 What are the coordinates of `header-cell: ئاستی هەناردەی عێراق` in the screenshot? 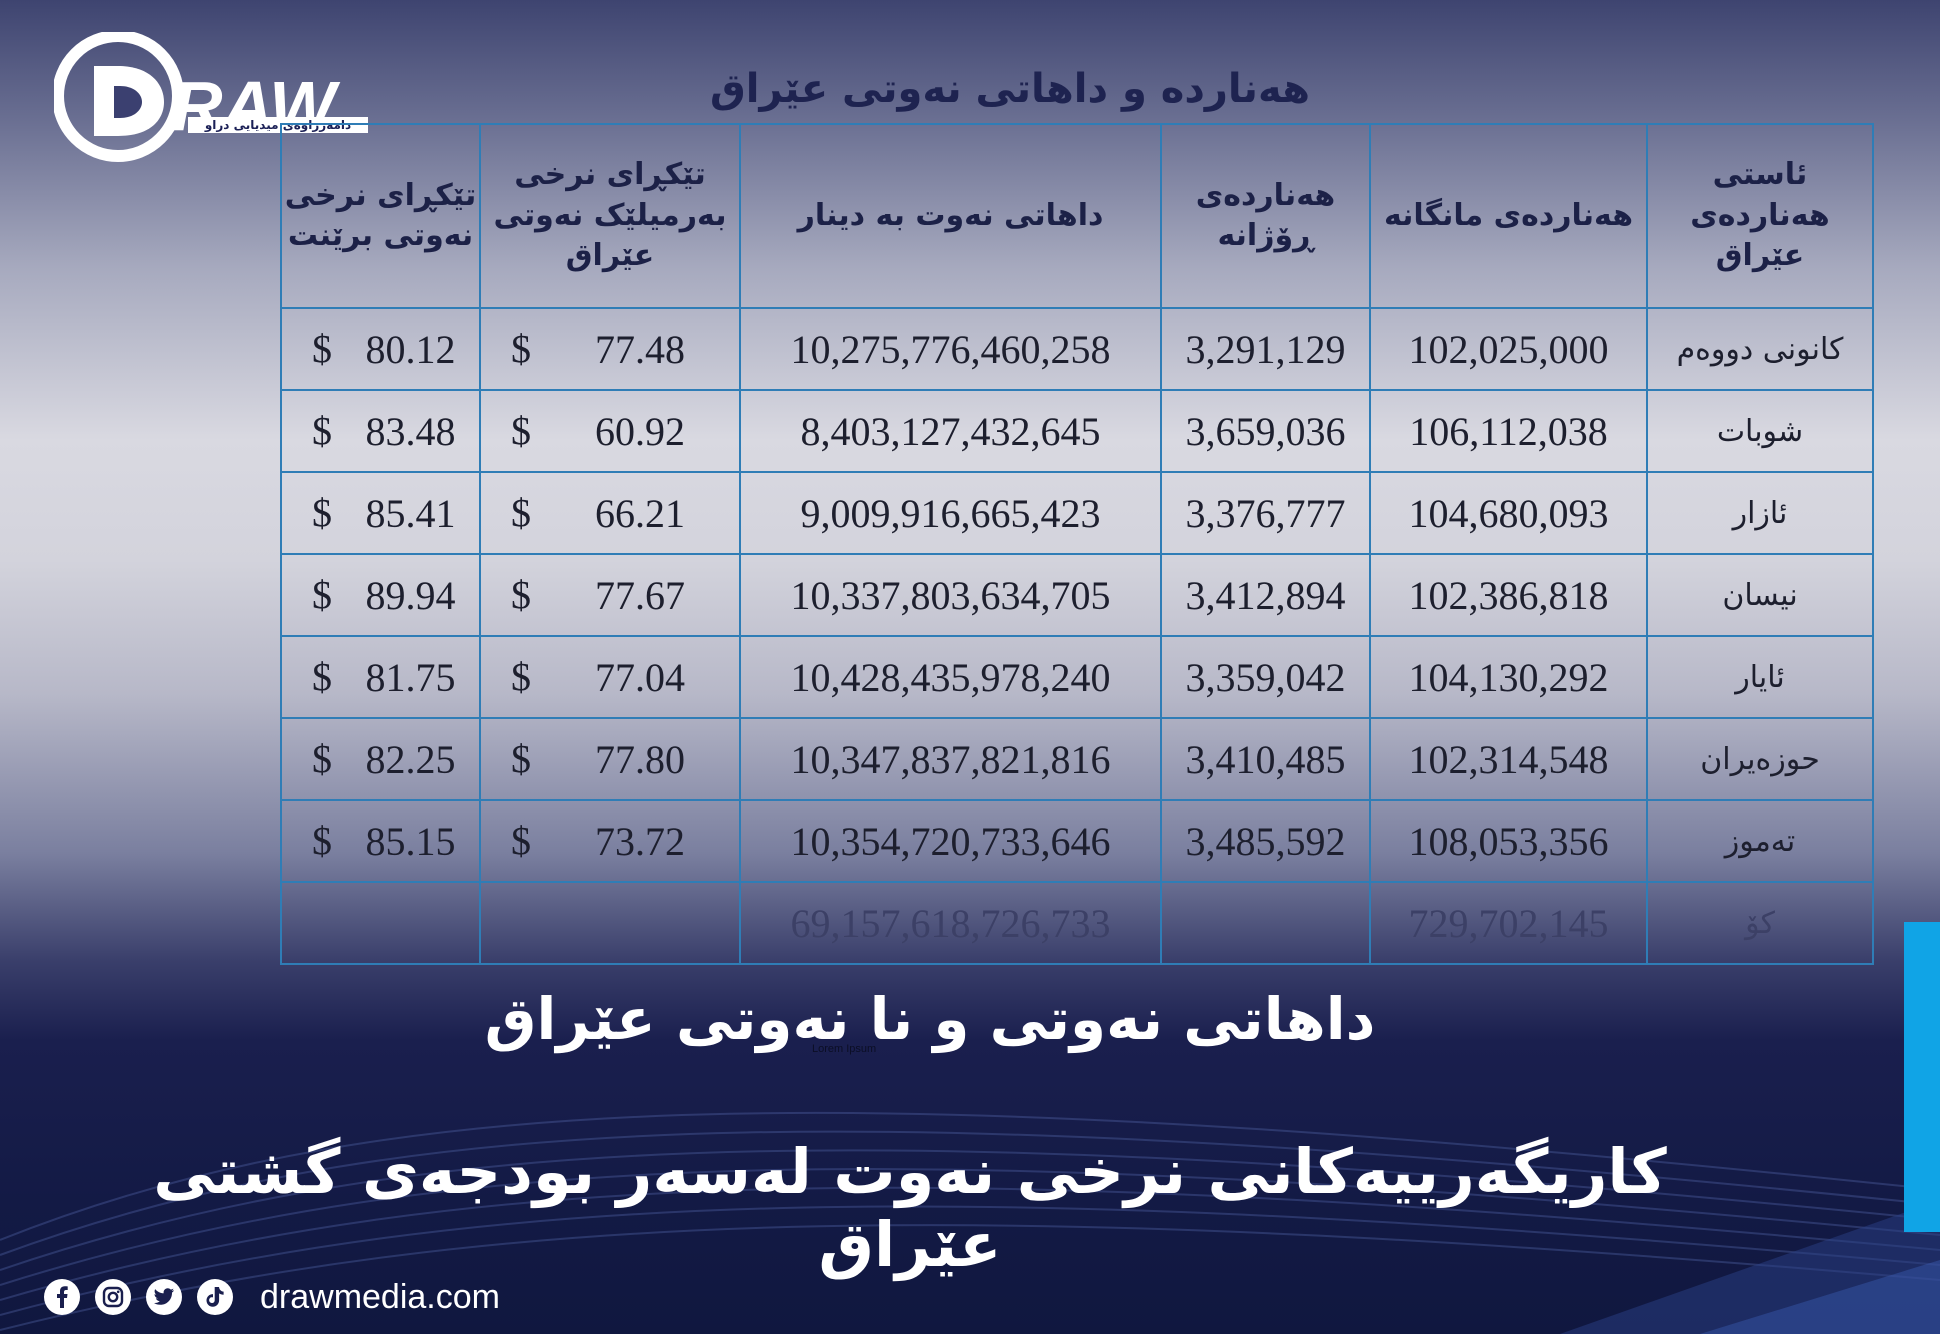 It's located at (1760, 216).